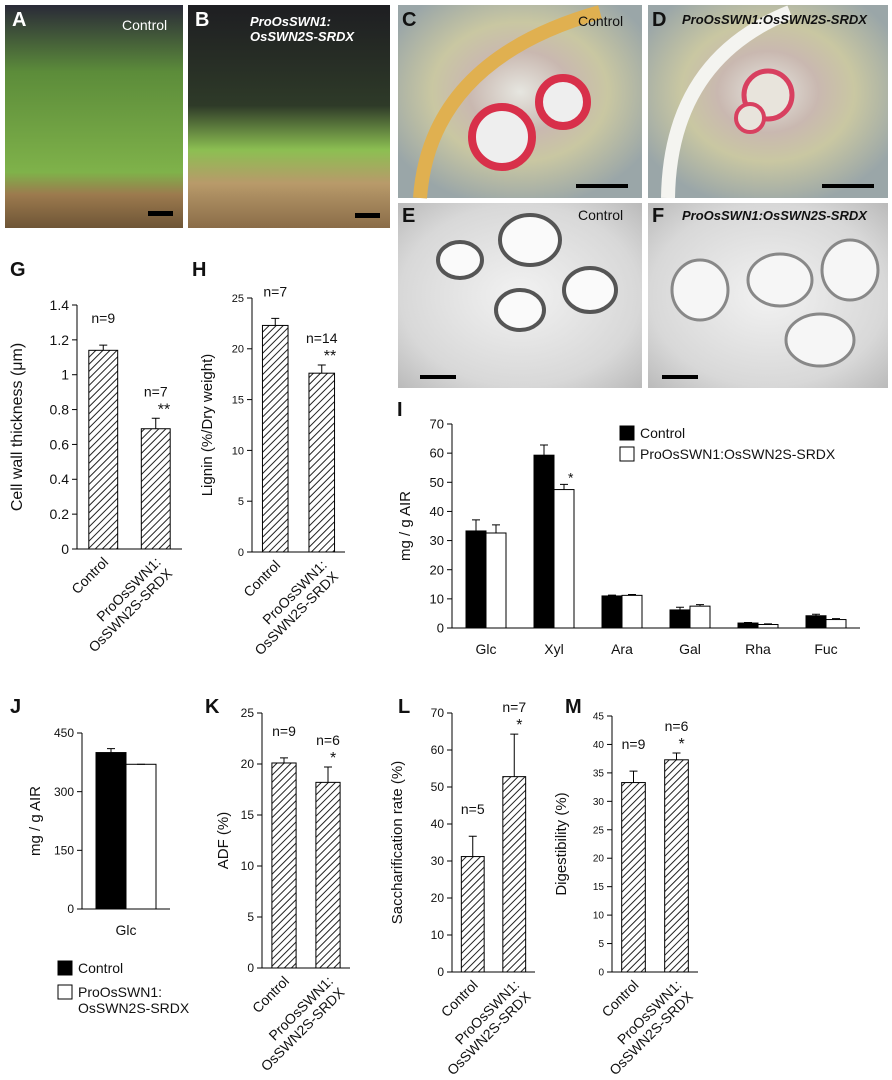 The height and width of the screenshot is (1080, 892). What do you see at coordinates (520, 102) in the screenshot?
I see `photo-panel-c: C Control` at bounding box center [520, 102].